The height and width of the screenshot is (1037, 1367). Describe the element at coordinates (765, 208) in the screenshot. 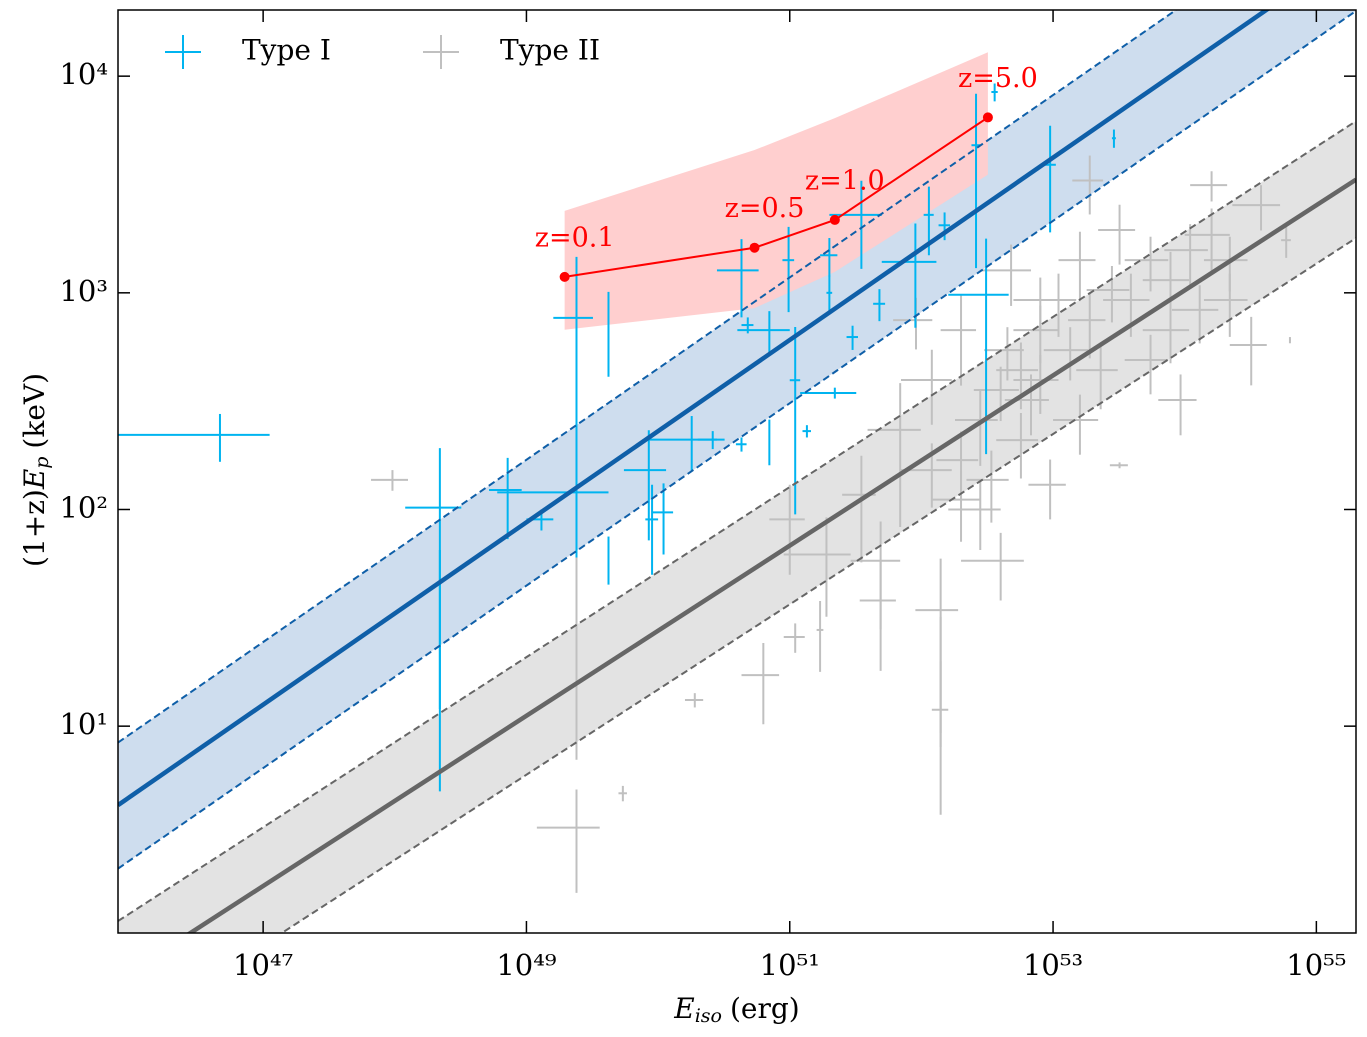

I see `redshift-label: z=0.5` at that location.